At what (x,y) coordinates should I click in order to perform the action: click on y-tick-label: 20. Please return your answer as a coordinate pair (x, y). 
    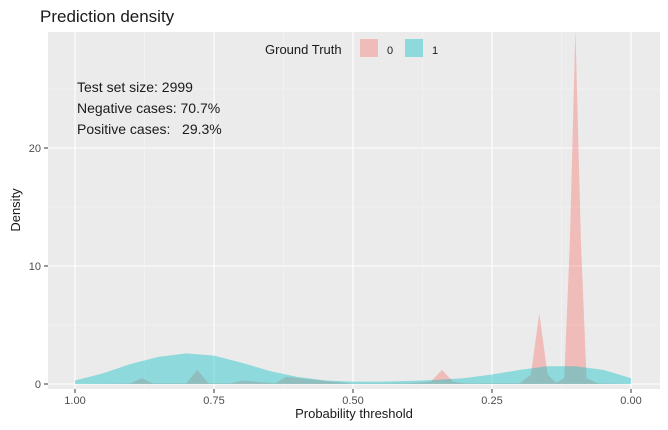
    Looking at the image, I should click on (35, 149).